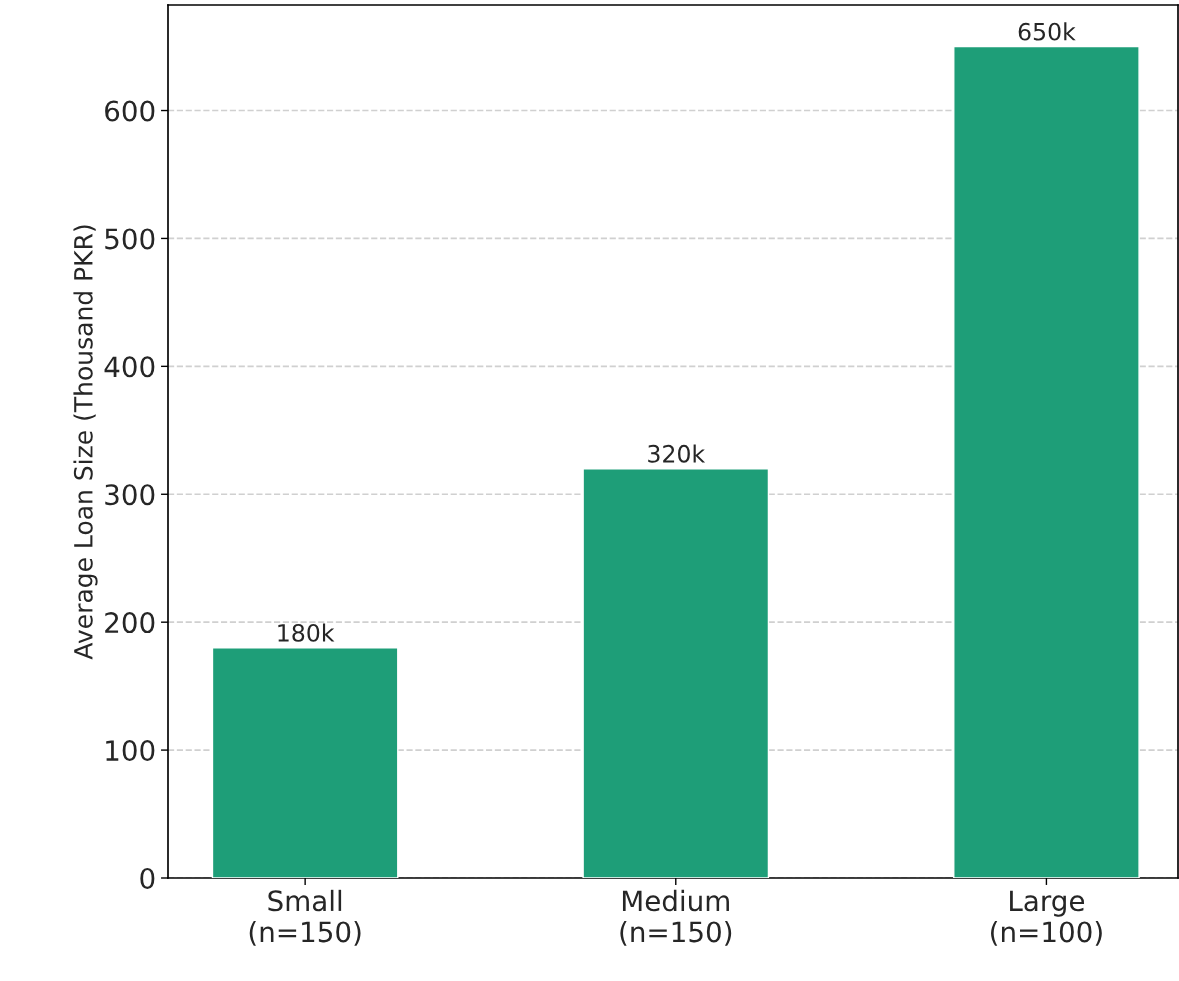  I want to click on y-tick-label: 200, so click(130, 623).